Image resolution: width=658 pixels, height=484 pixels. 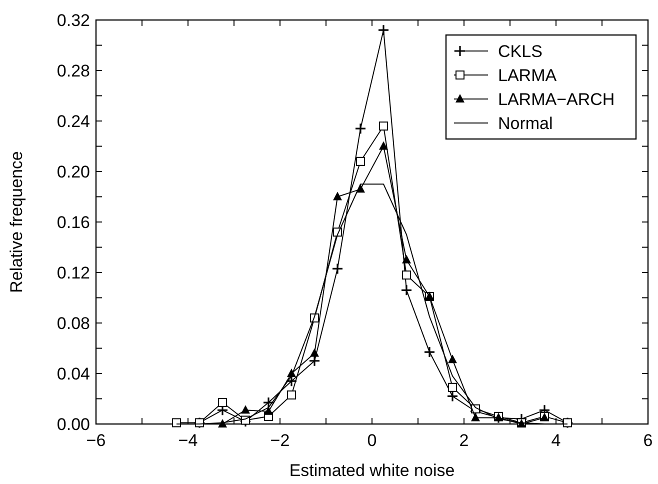 What do you see at coordinates (556, 440) in the screenshot?
I see `x-tick-label: 4` at bounding box center [556, 440].